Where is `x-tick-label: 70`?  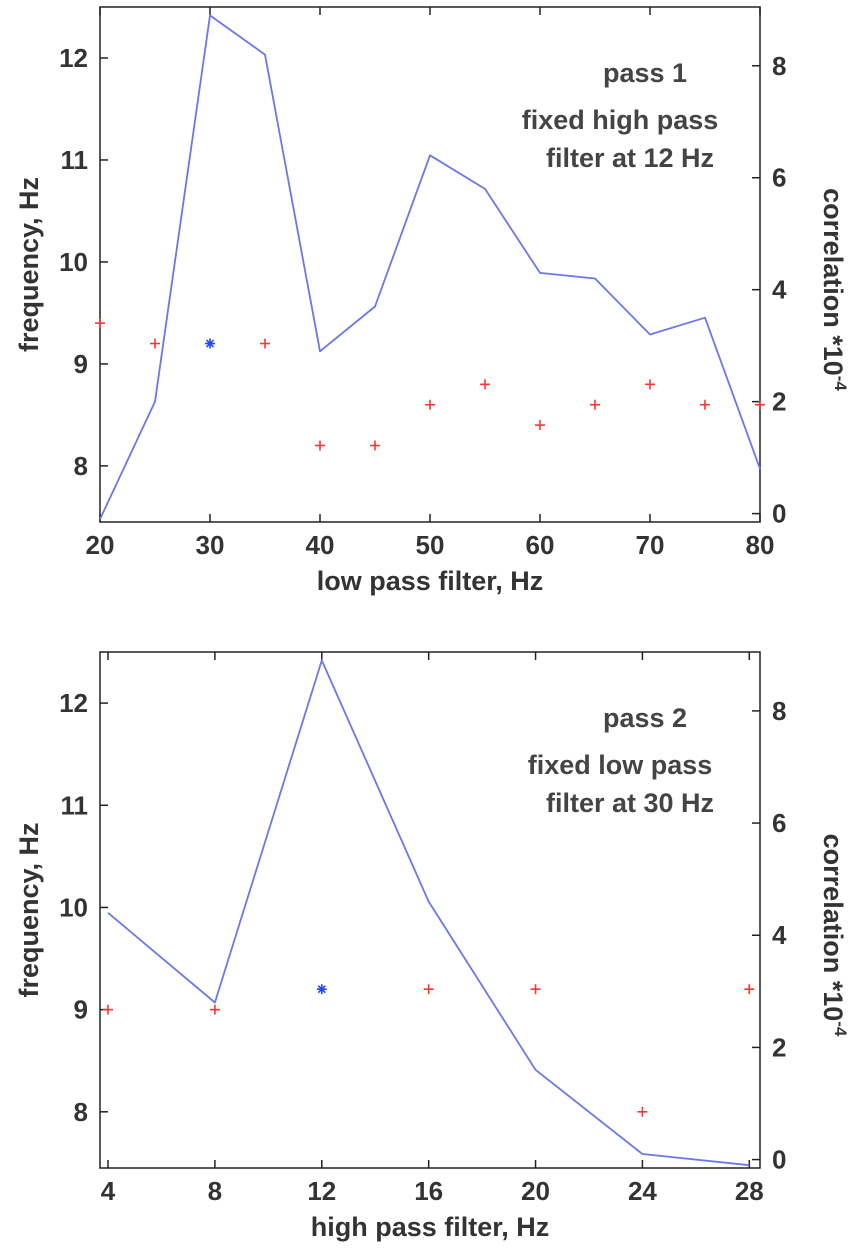 x-tick-label: 70 is located at coordinates (650, 545).